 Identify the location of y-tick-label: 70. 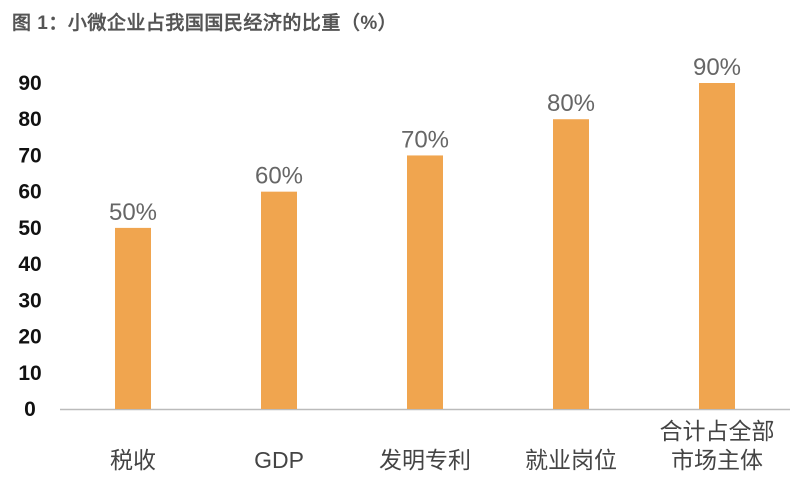
(29, 155).